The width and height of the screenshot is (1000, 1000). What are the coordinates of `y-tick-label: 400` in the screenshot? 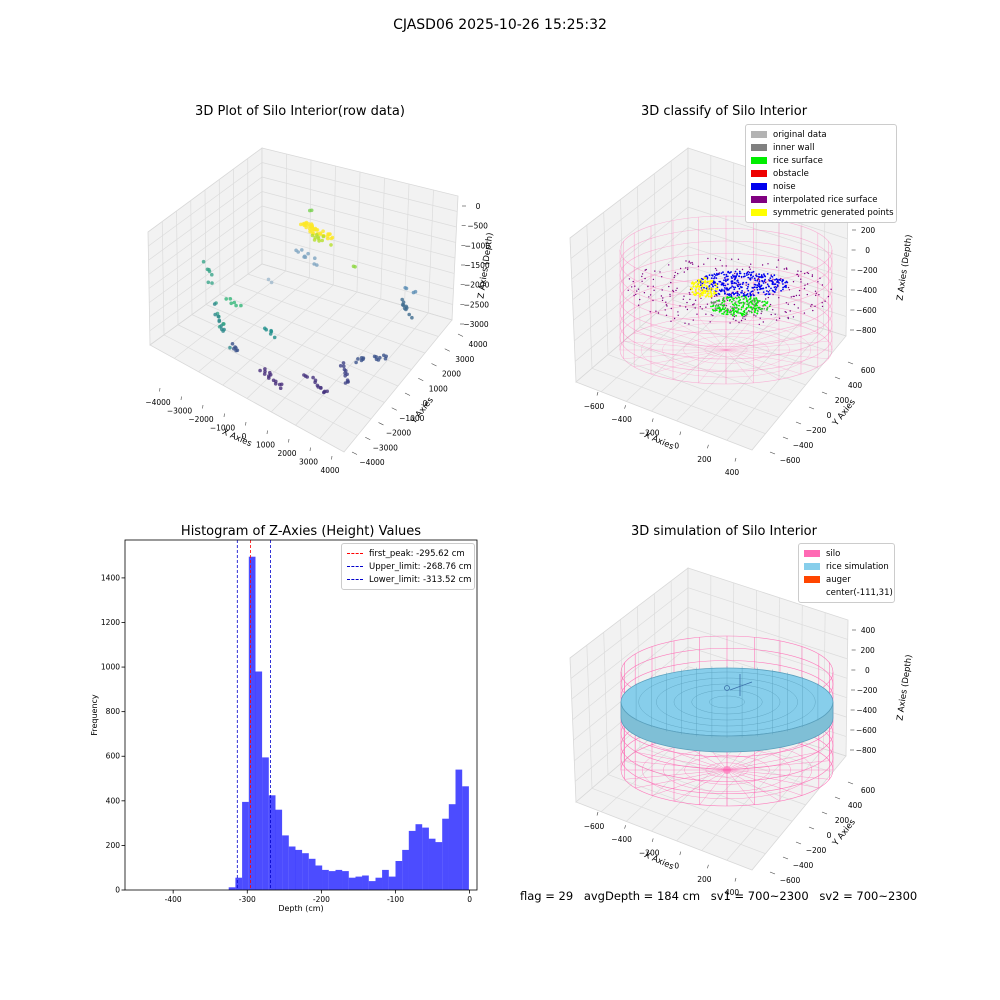 It's located at (855, 385).